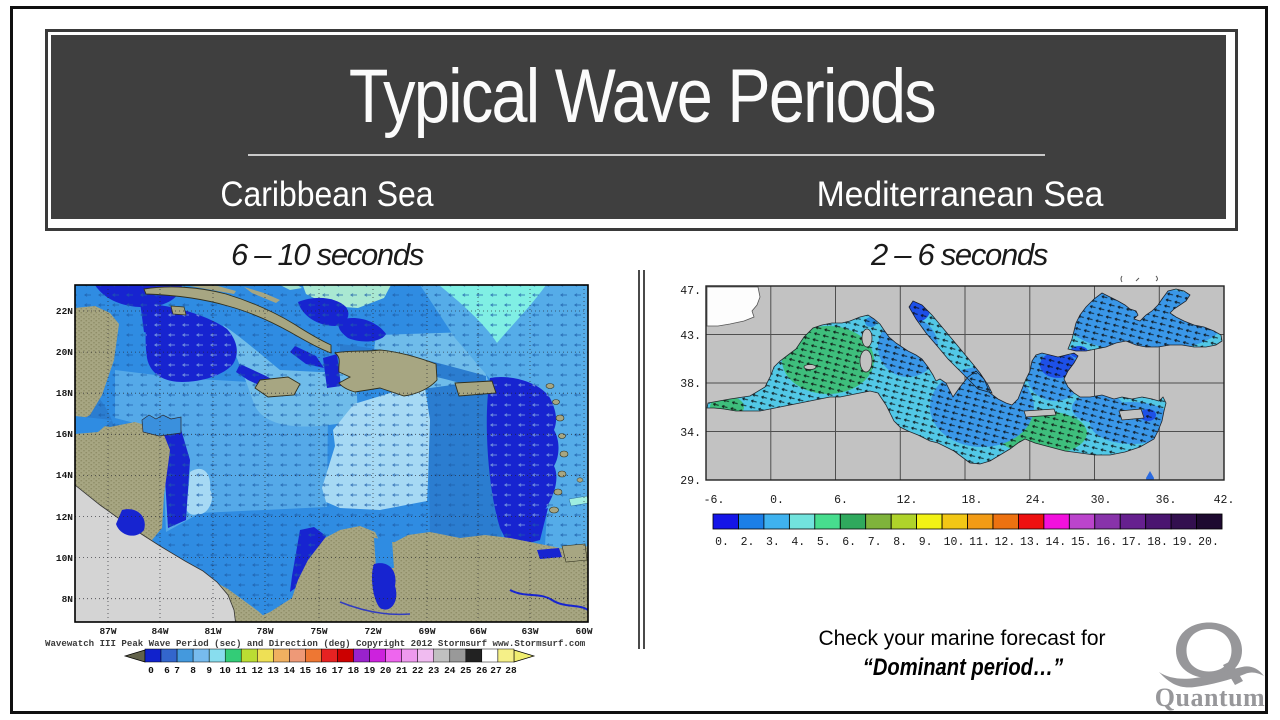 This screenshot has height=720, width=1280. What do you see at coordinates (1030, 542) in the screenshot?
I see `svg-text: 13.` at bounding box center [1030, 542].